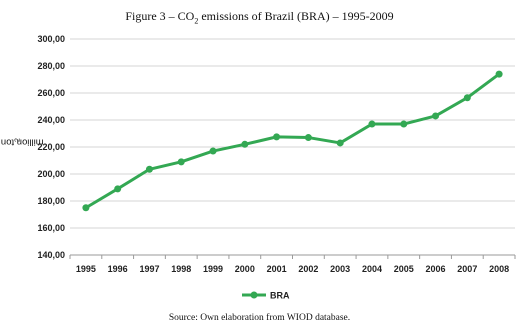 The height and width of the screenshot is (327, 519). Describe the element at coordinates (51, 39) in the screenshot. I see `y-tick-label: 300,00` at that location.